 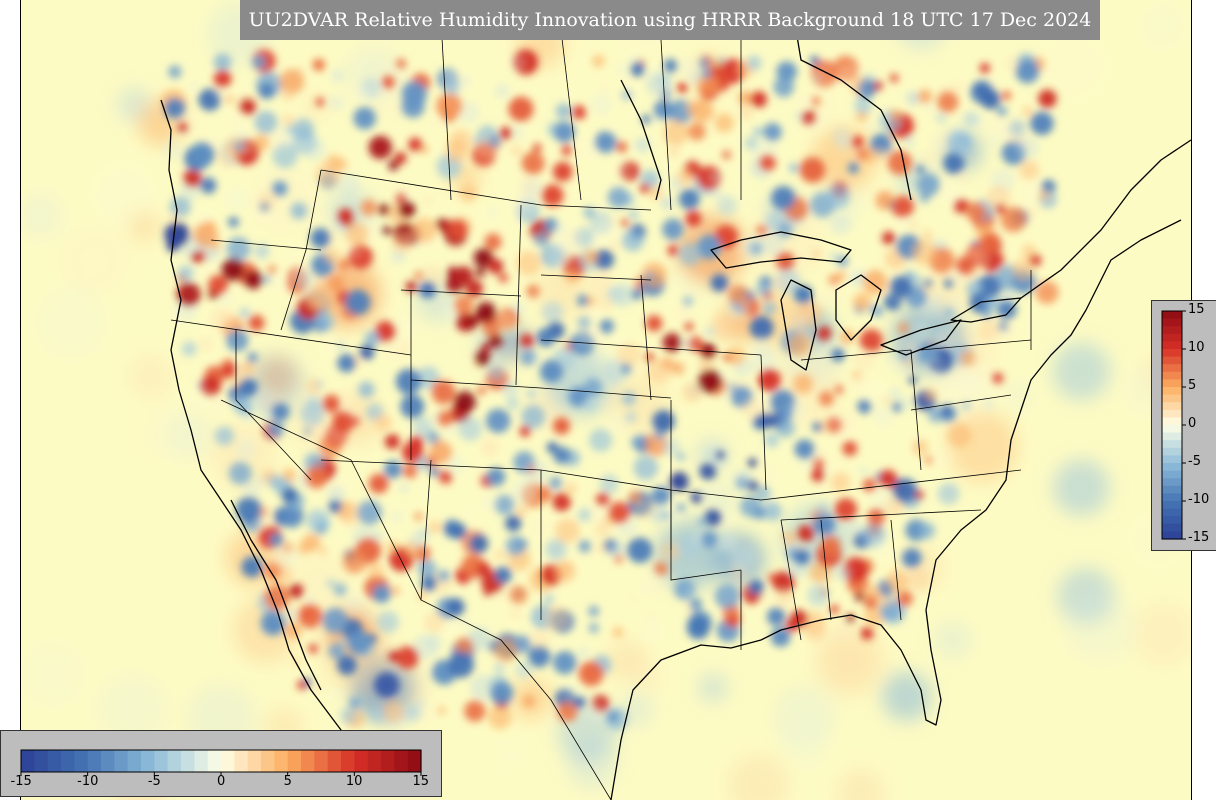 I want to click on colorbar-horizontal: -15 -10 -5 0 5 10 15, so click(x=221, y=763).